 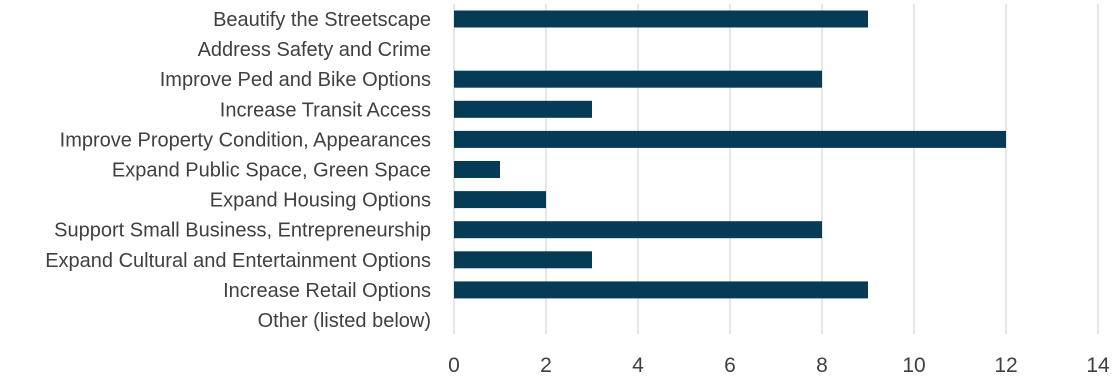 I want to click on category-label: Expand Housing Options, so click(x=320, y=201).